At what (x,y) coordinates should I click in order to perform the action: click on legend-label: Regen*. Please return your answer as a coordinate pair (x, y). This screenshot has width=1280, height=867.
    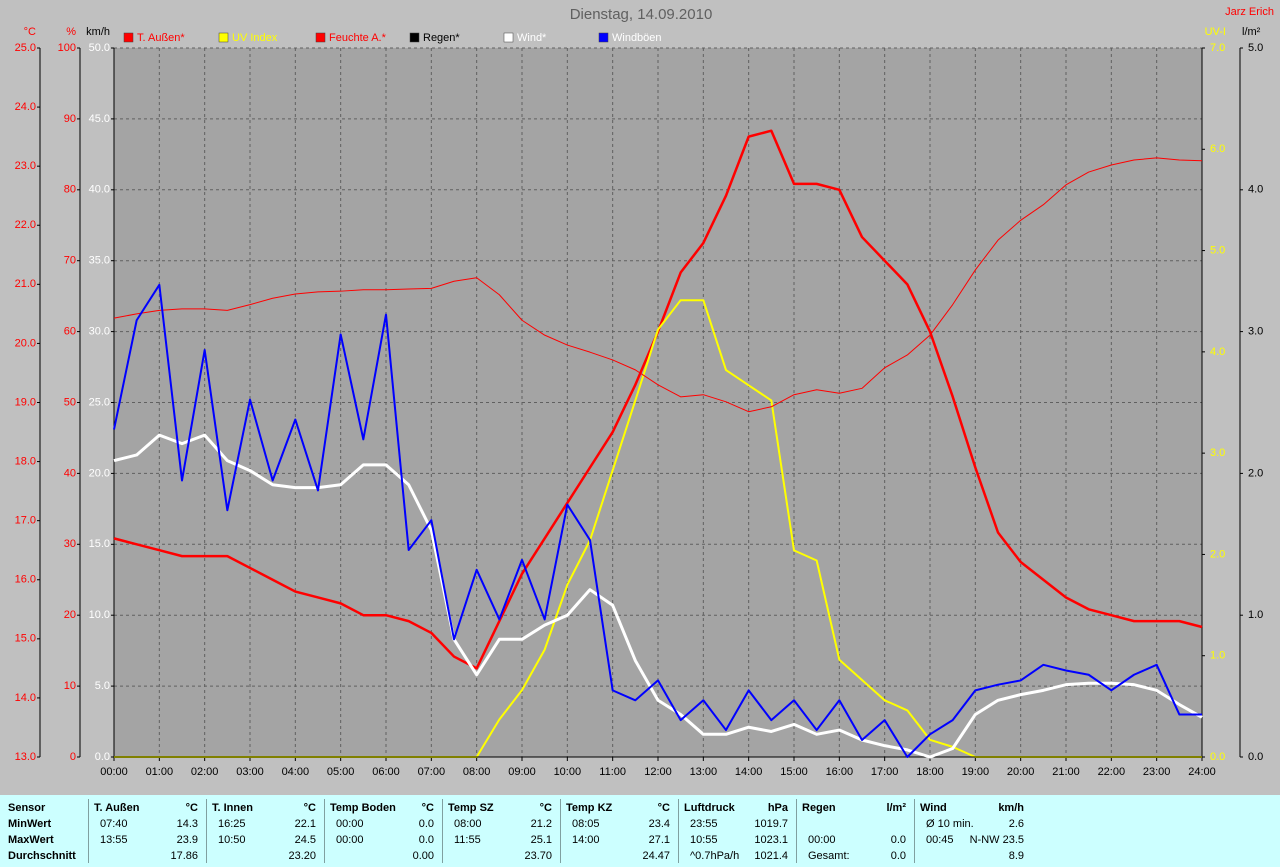
    Looking at the image, I should click on (441, 38).